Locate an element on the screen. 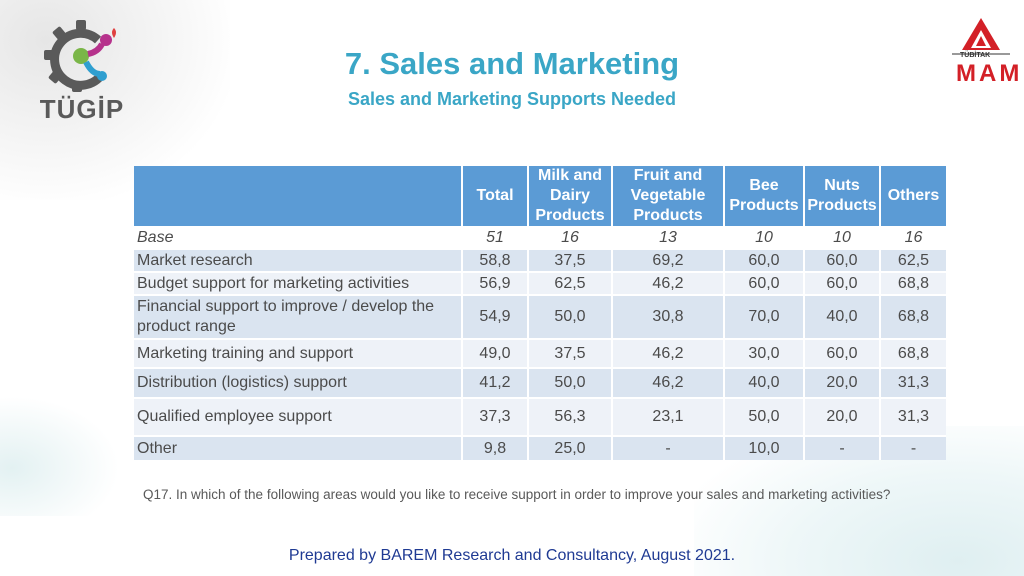 The height and width of the screenshot is (576, 1024). row-label: Budget support for marketing activities is located at coordinates (298, 283).